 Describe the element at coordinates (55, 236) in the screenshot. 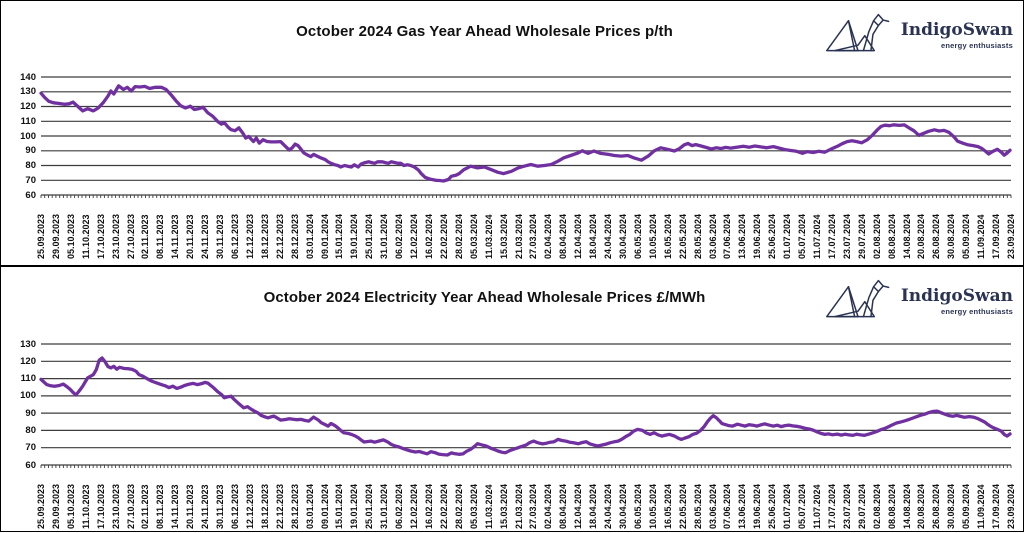

I see `x-axis-label: 29.09.2023` at that location.